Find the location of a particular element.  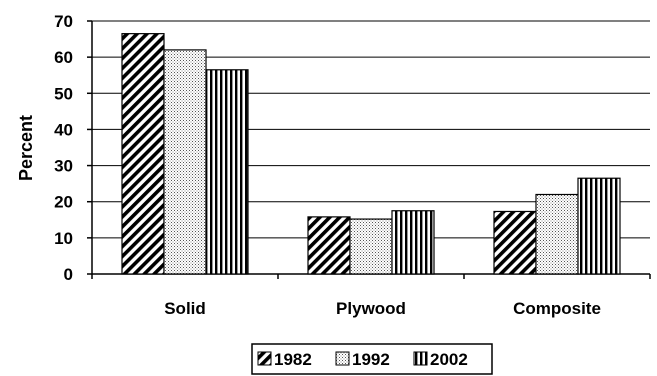

x-tick-label: Composite is located at coordinates (557, 308).